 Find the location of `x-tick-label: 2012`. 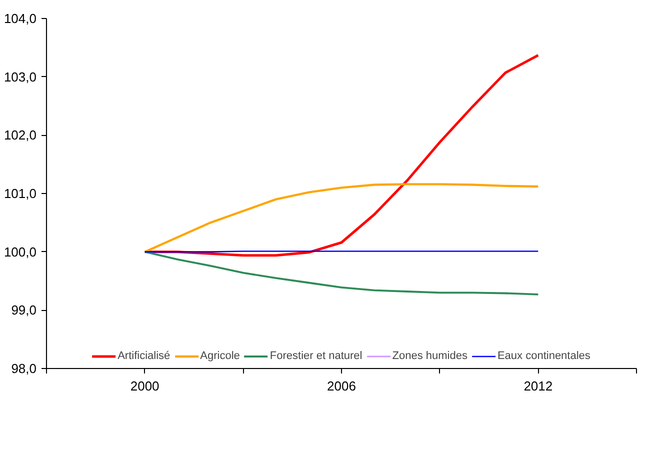

x-tick-label: 2012 is located at coordinates (538, 386).